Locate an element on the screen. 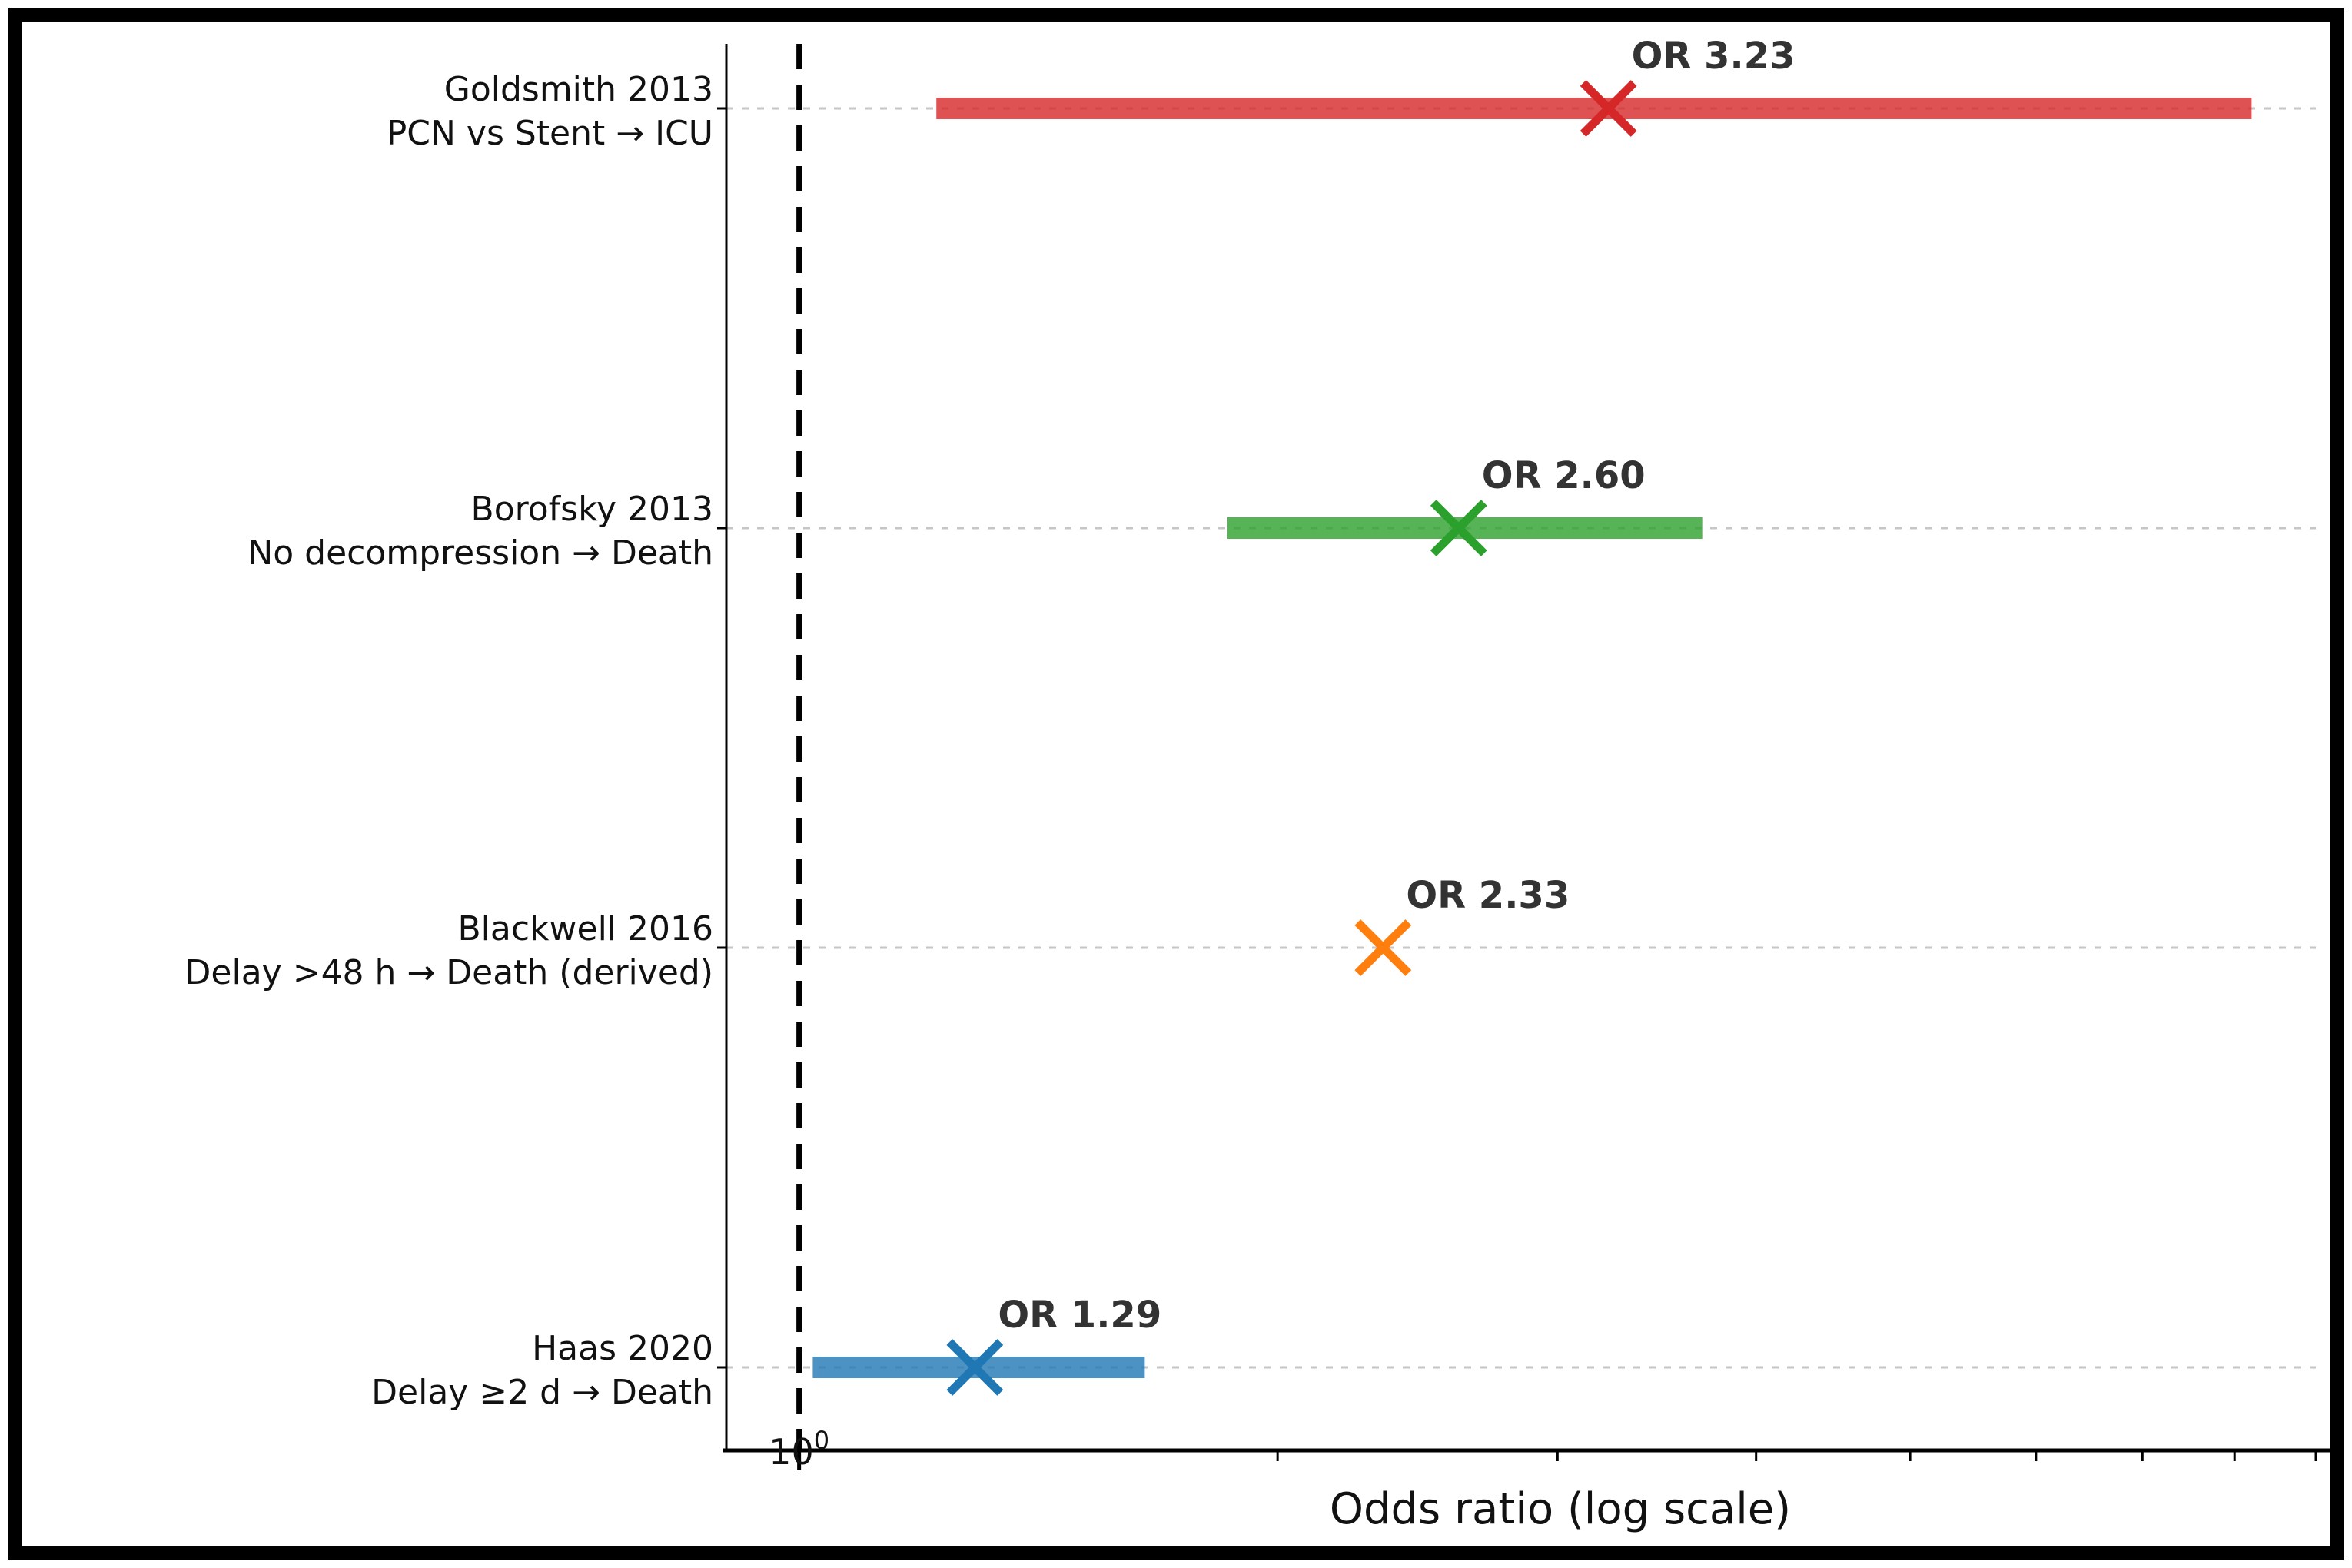  ci-bar is located at coordinates (1594, 108).